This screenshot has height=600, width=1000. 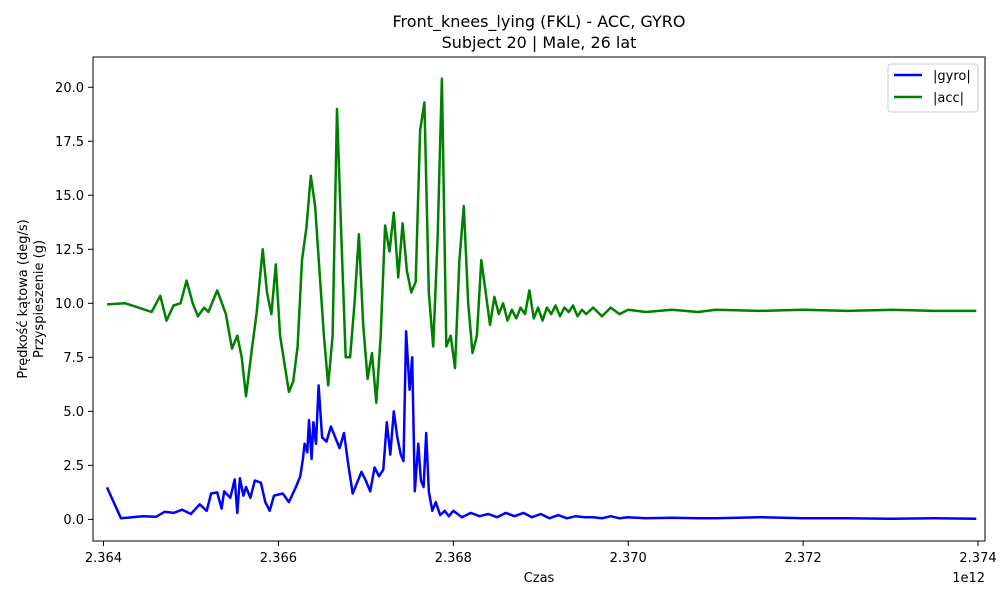 What do you see at coordinates (539, 22) in the screenshot?
I see `chart-title-line1: Front_knees_lying (FKL) - ACC, GYRO` at bounding box center [539, 22].